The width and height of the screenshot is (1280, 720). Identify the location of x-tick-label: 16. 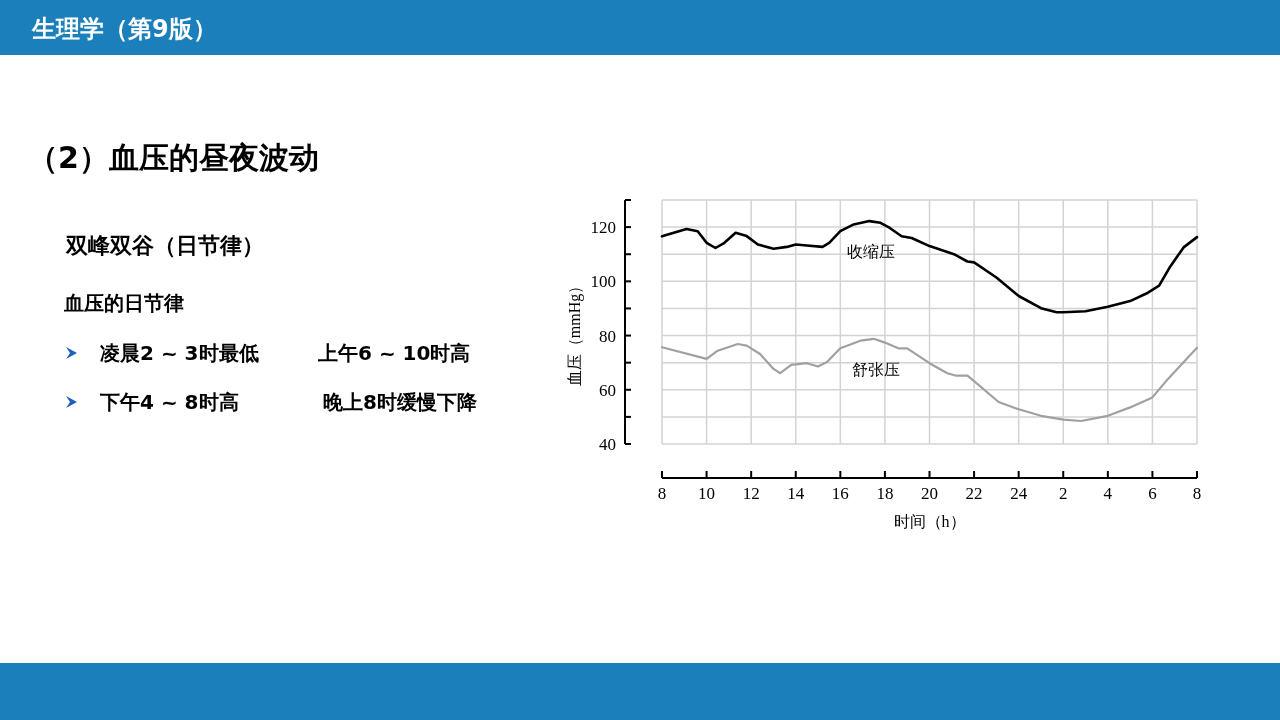
(840, 493).